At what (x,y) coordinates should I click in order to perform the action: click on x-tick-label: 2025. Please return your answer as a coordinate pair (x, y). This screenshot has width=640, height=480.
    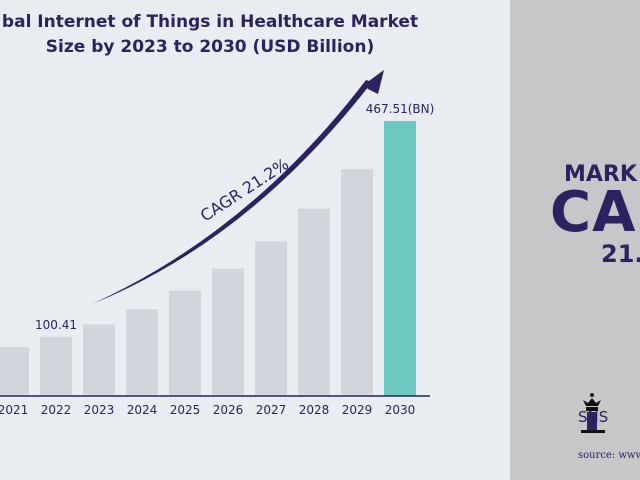
    Looking at the image, I should click on (185, 410).